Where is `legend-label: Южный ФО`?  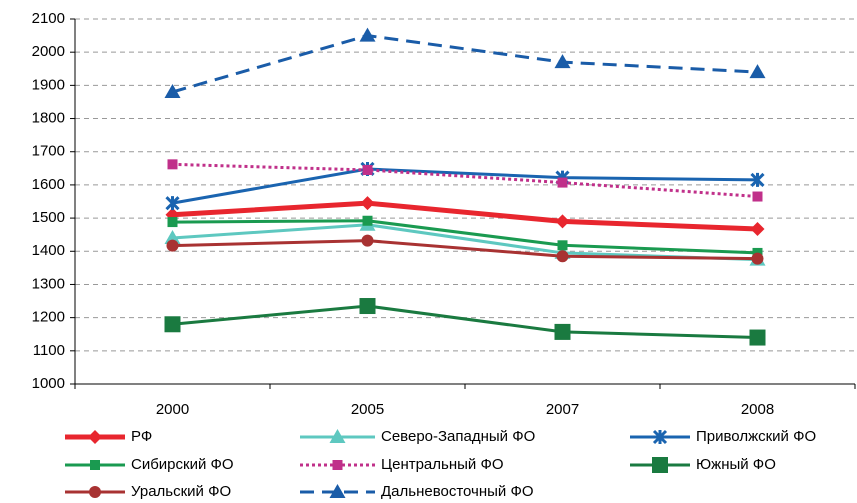
legend-label: Южный ФО is located at coordinates (736, 464).